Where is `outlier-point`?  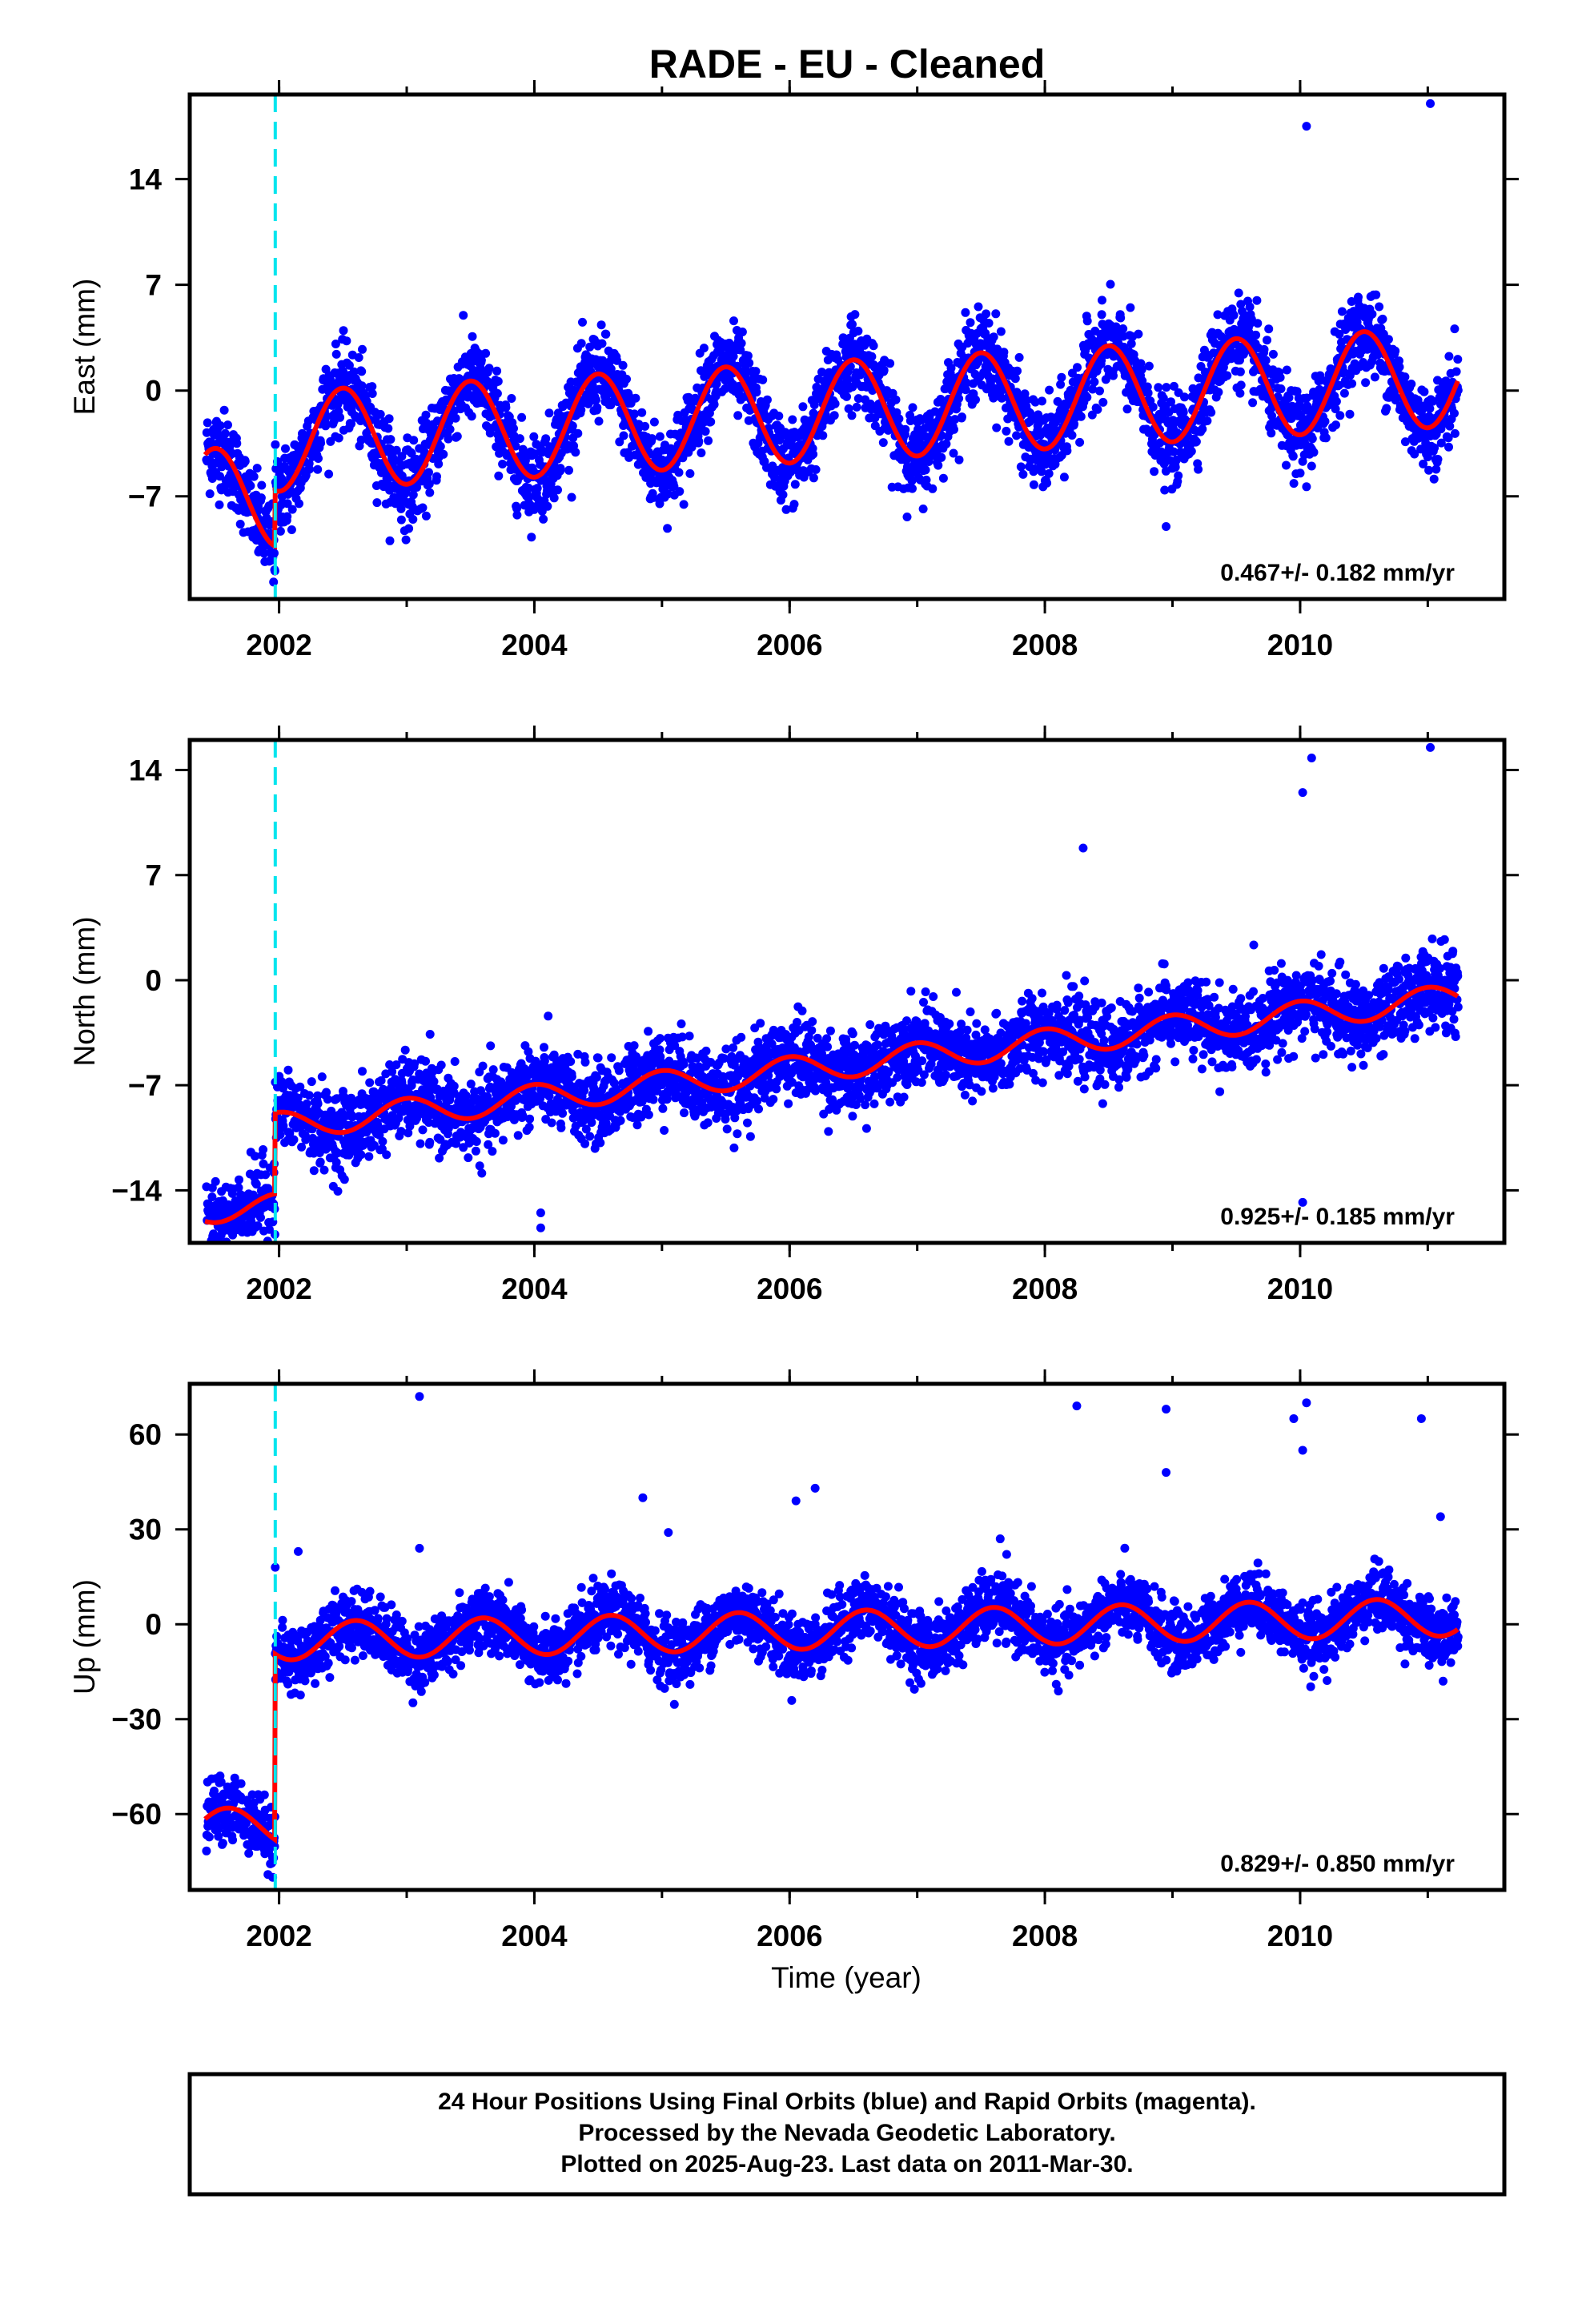 outlier-point is located at coordinates (1311, 466).